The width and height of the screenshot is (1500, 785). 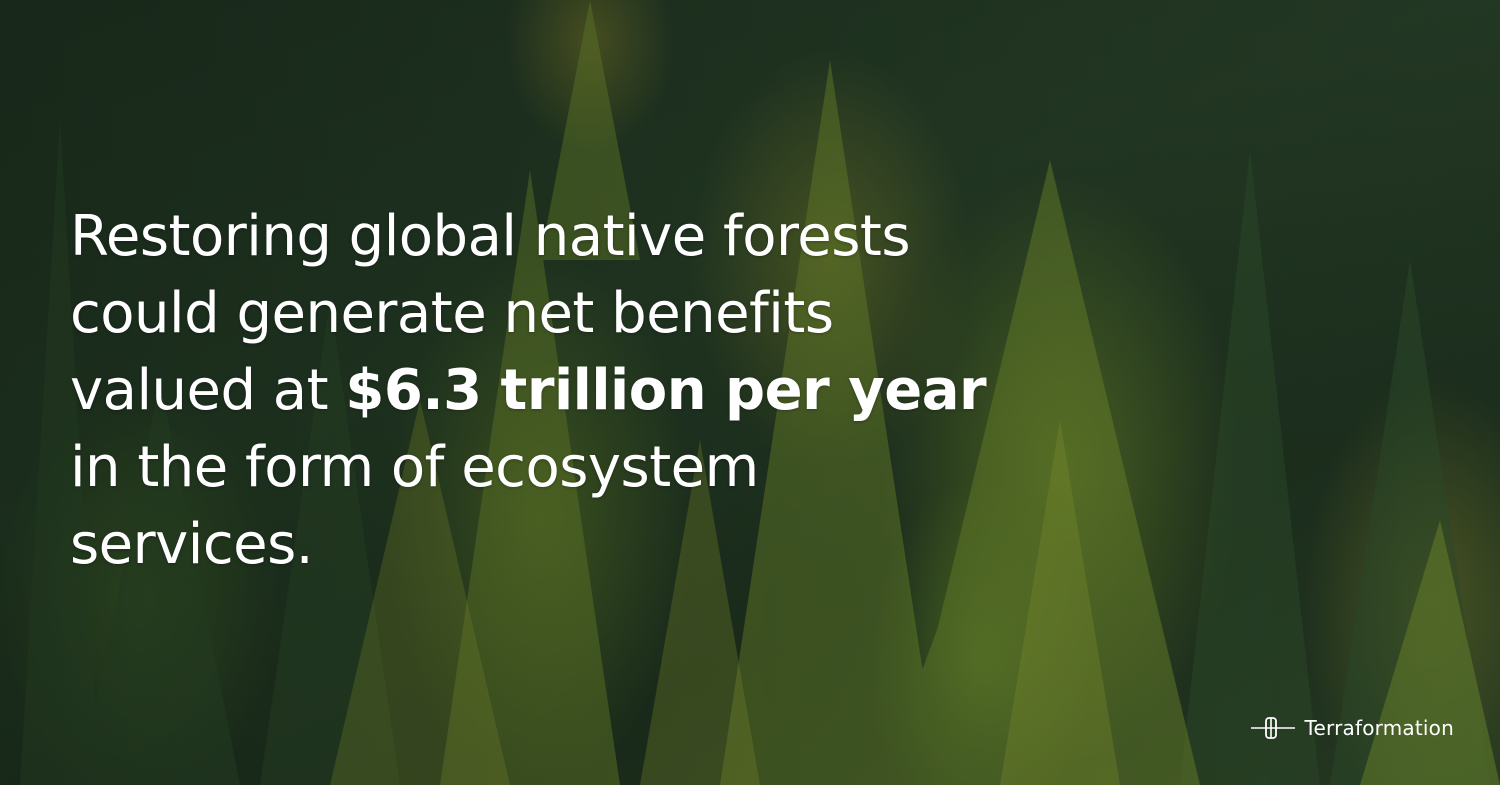 I want to click on headline-line-4: in the form of ecosystem, so click(x=414, y=467).